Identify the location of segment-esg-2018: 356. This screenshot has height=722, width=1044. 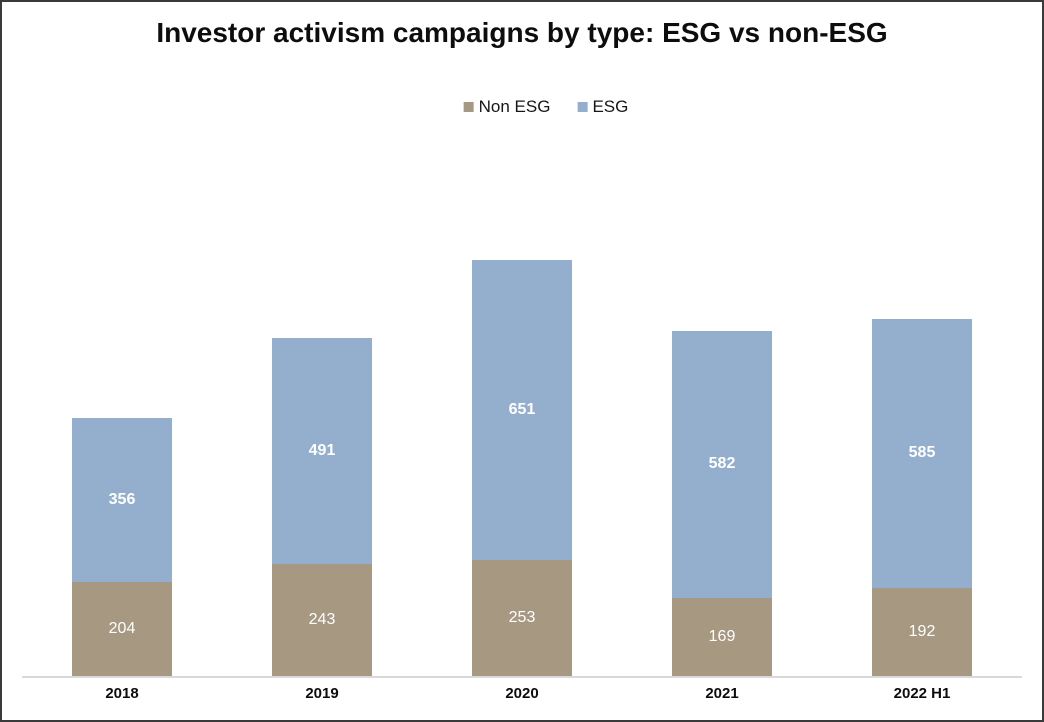
(122, 500).